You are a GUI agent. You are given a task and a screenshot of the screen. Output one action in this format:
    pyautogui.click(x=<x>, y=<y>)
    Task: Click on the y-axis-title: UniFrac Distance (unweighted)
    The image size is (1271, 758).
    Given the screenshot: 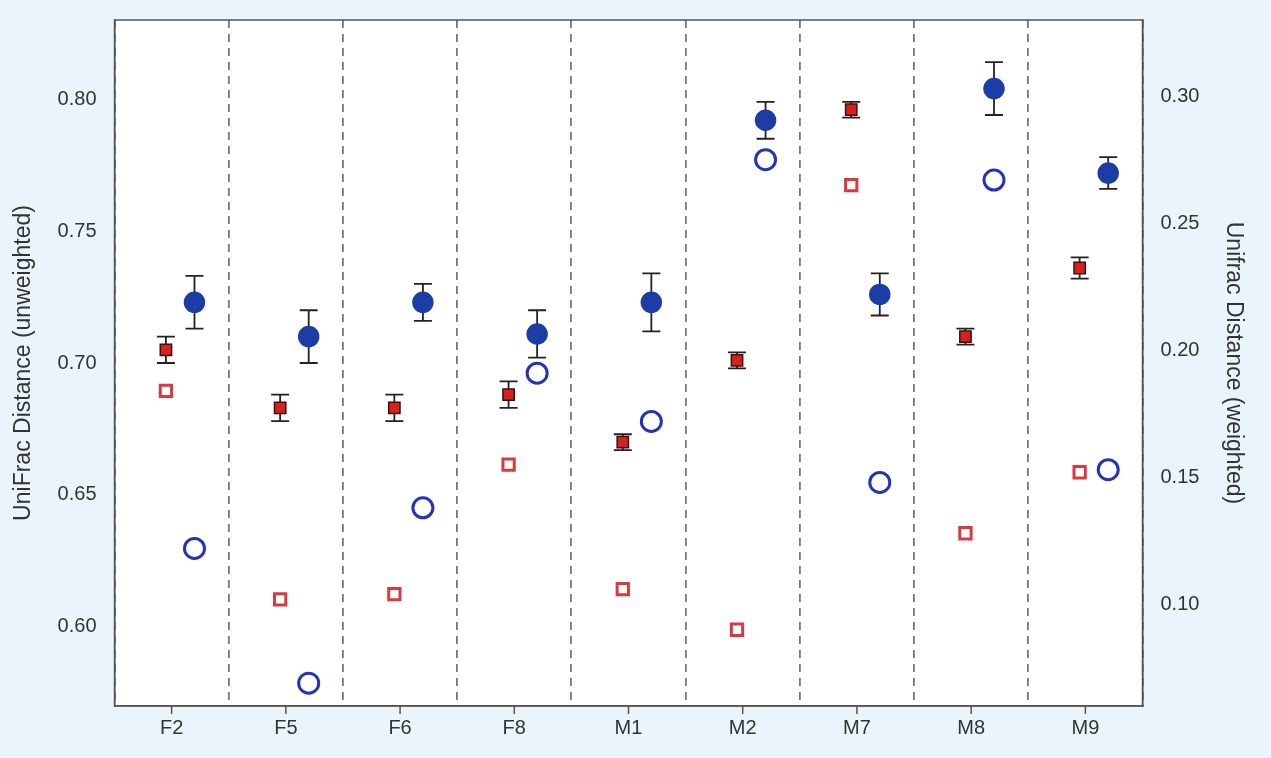 What is the action you would take?
    pyautogui.click(x=22, y=363)
    